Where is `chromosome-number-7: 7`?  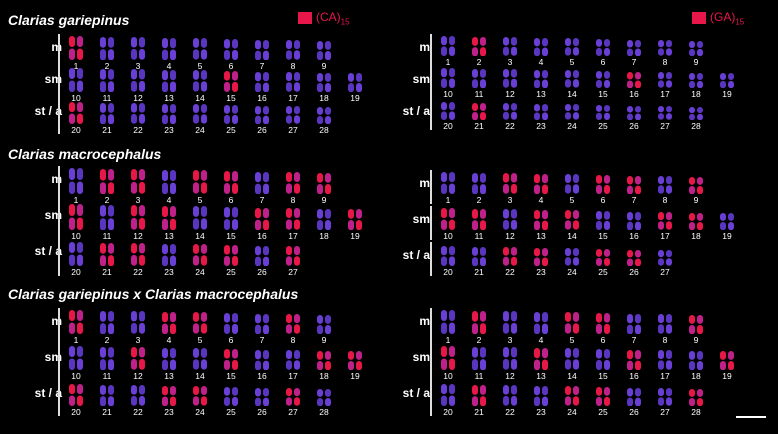 chromosome-number-7: 7 is located at coordinates (262, 340).